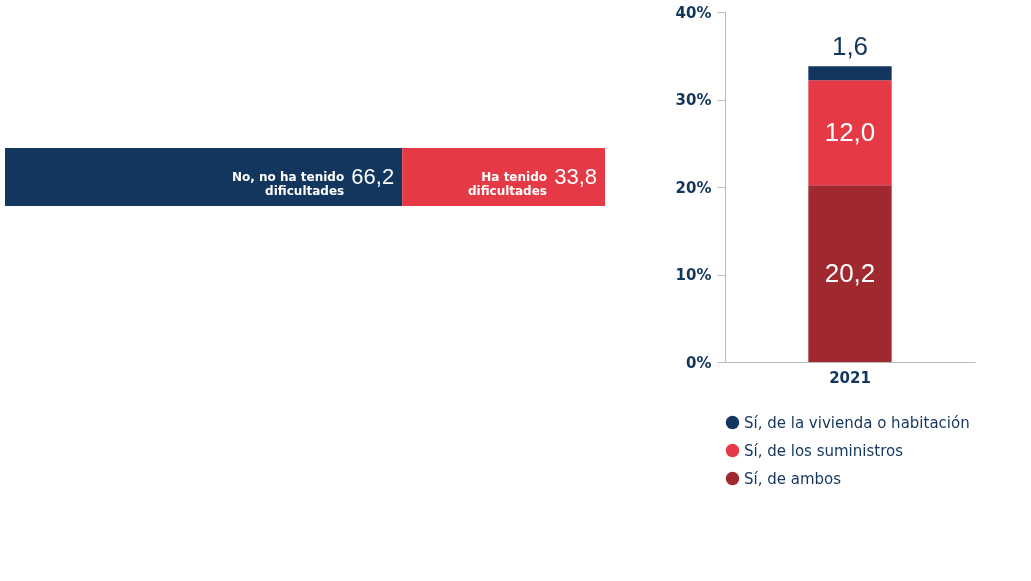 Image resolution: width=1031 pixels, height=581 pixels. What do you see at coordinates (693, 100) in the screenshot?
I see `y-tick-label: 30%` at bounding box center [693, 100].